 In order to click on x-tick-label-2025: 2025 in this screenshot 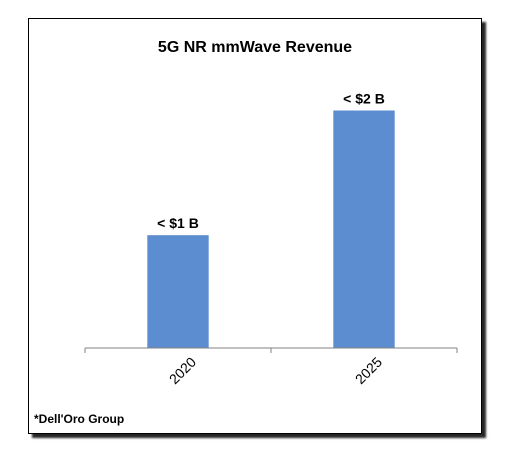, I will do `click(368, 370)`.